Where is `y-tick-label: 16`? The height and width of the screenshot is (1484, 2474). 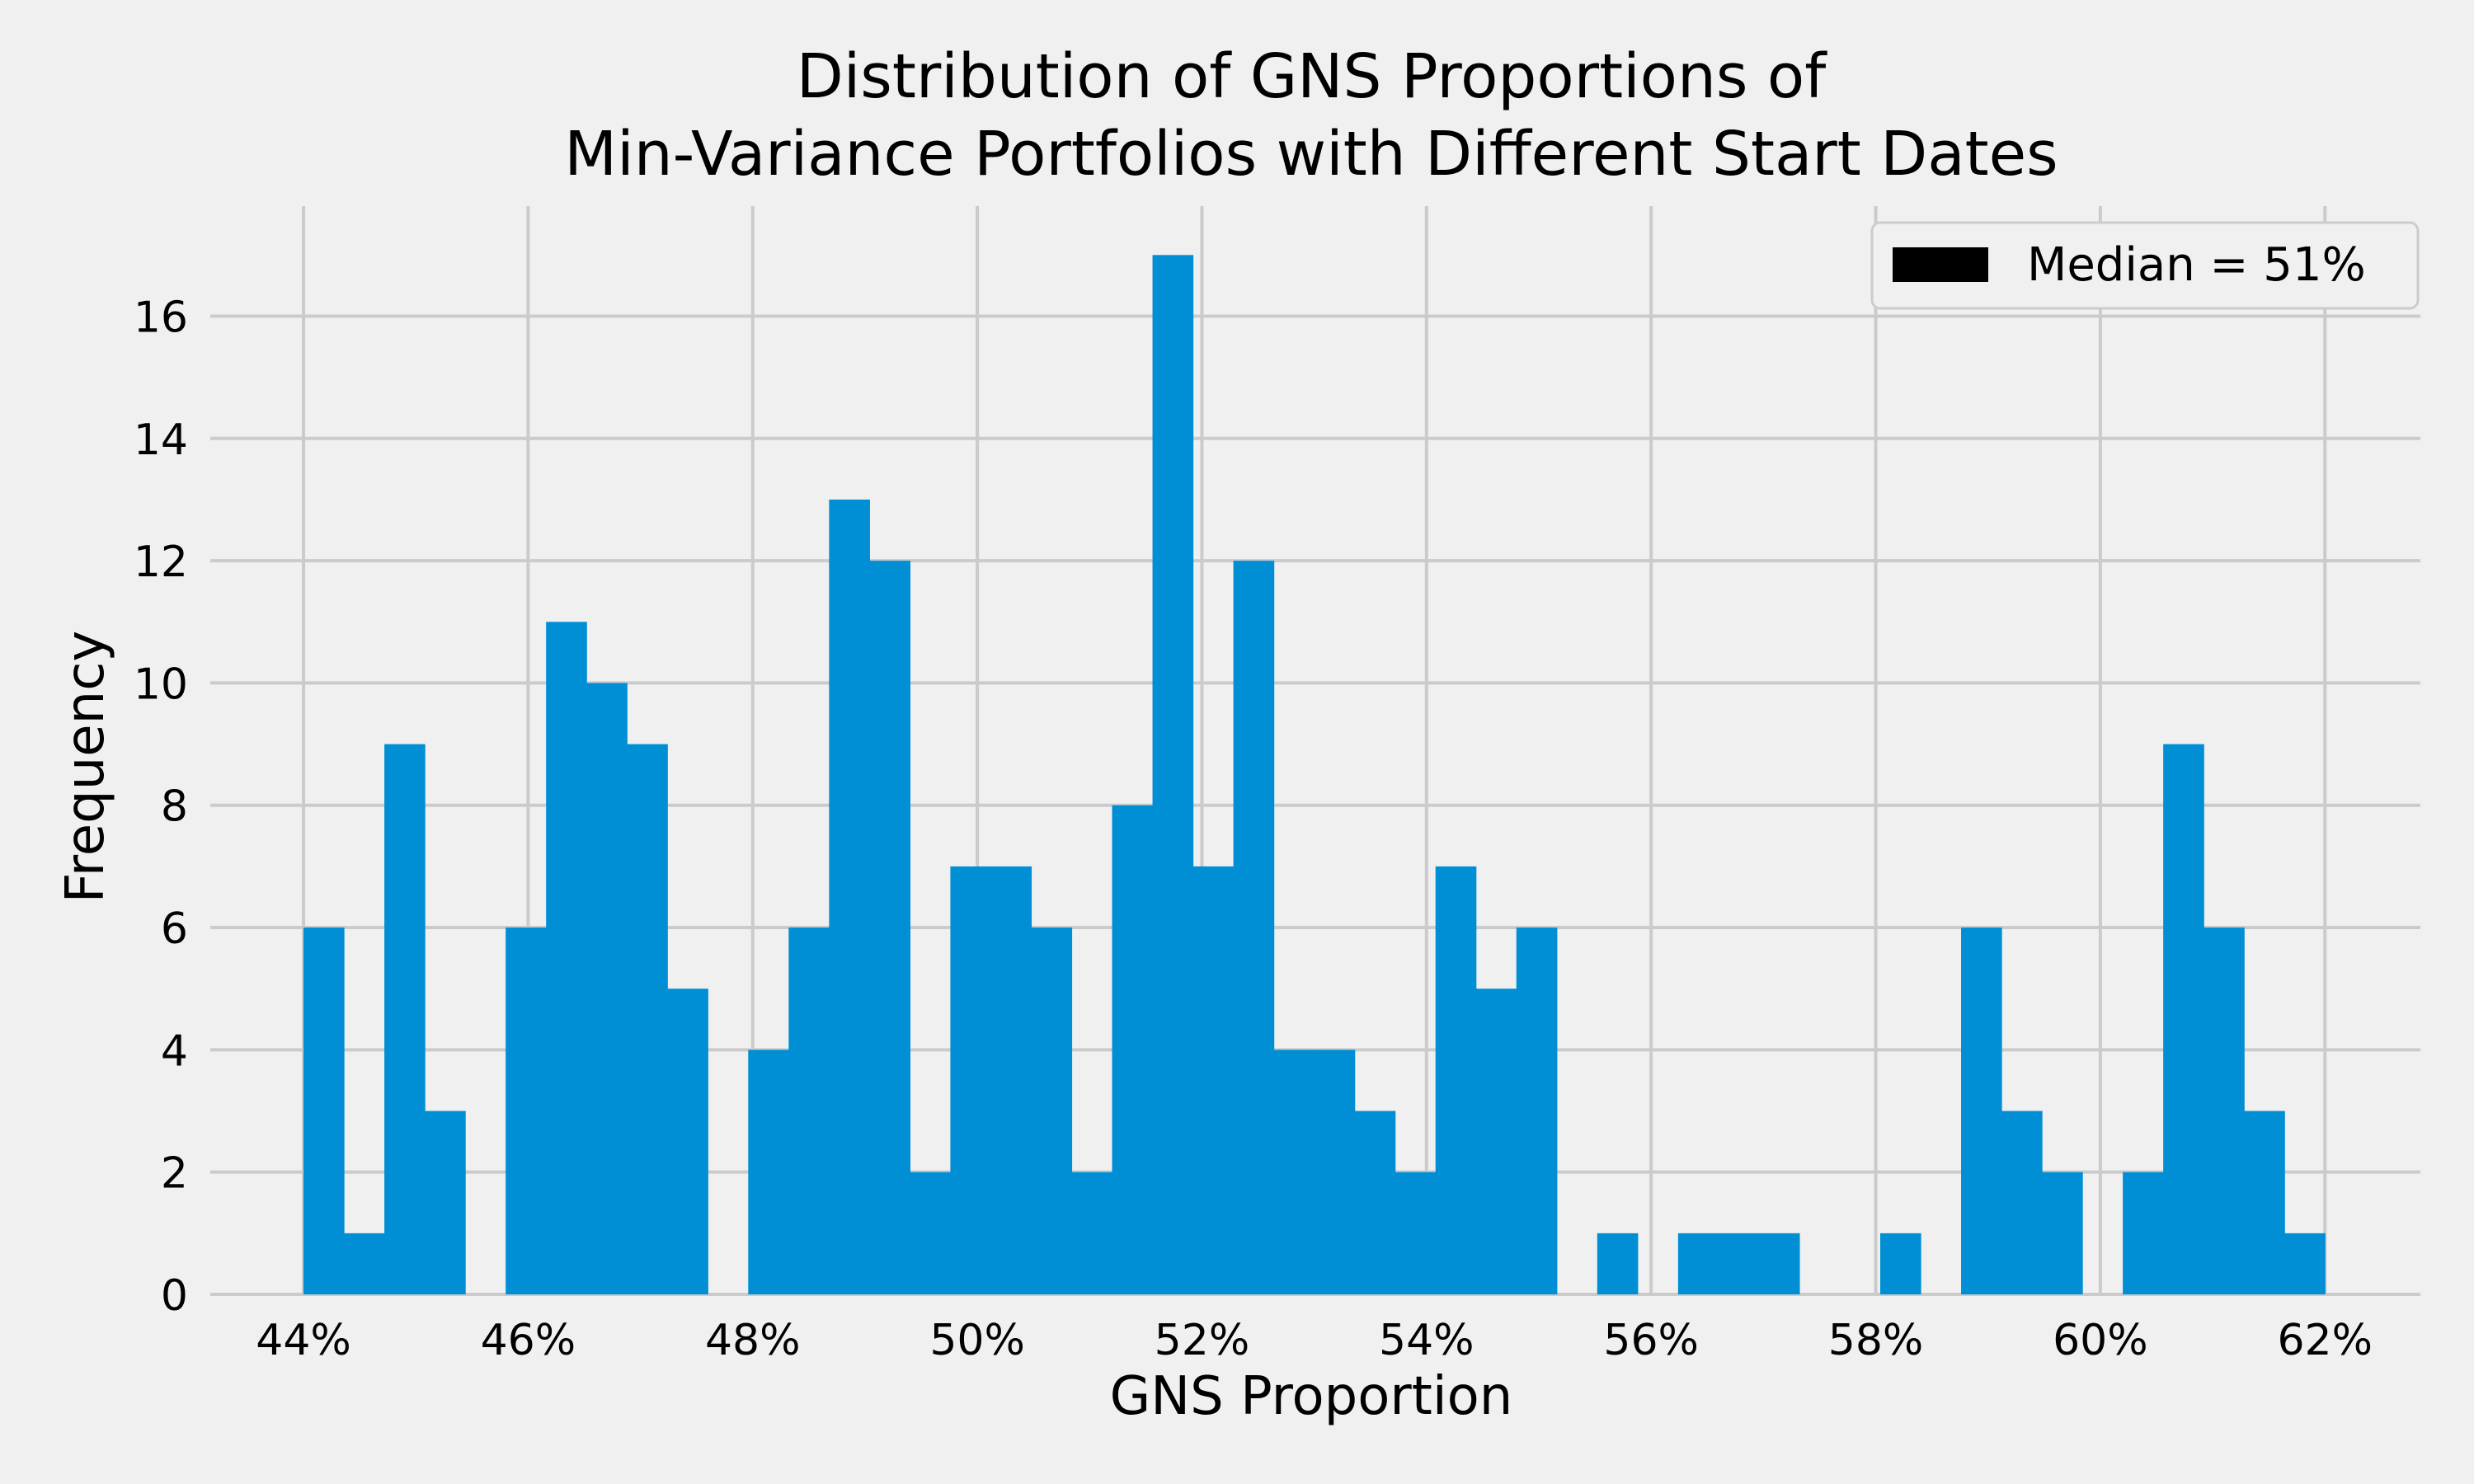 y-tick-label: 16 is located at coordinates (161, 317).